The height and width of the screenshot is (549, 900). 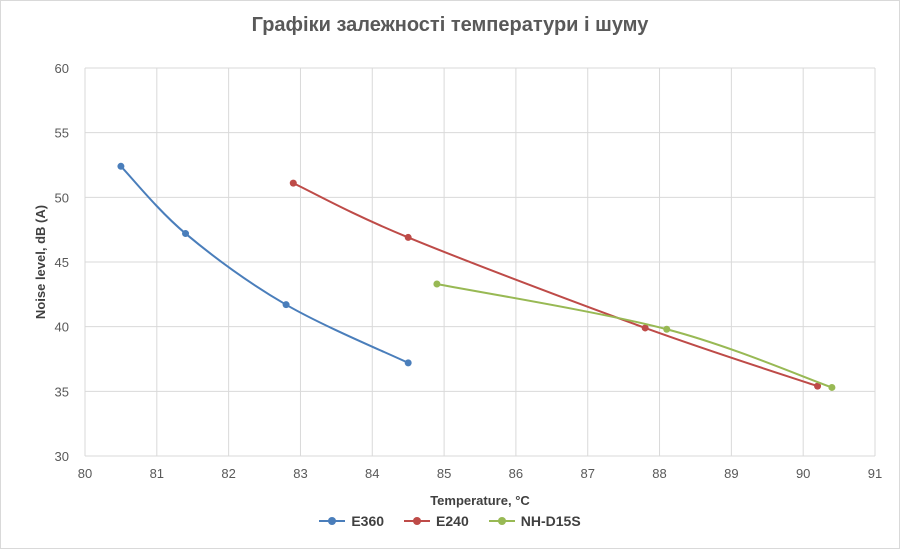 I want to click on y-tick-label: 60, so click(x=62, y=68).